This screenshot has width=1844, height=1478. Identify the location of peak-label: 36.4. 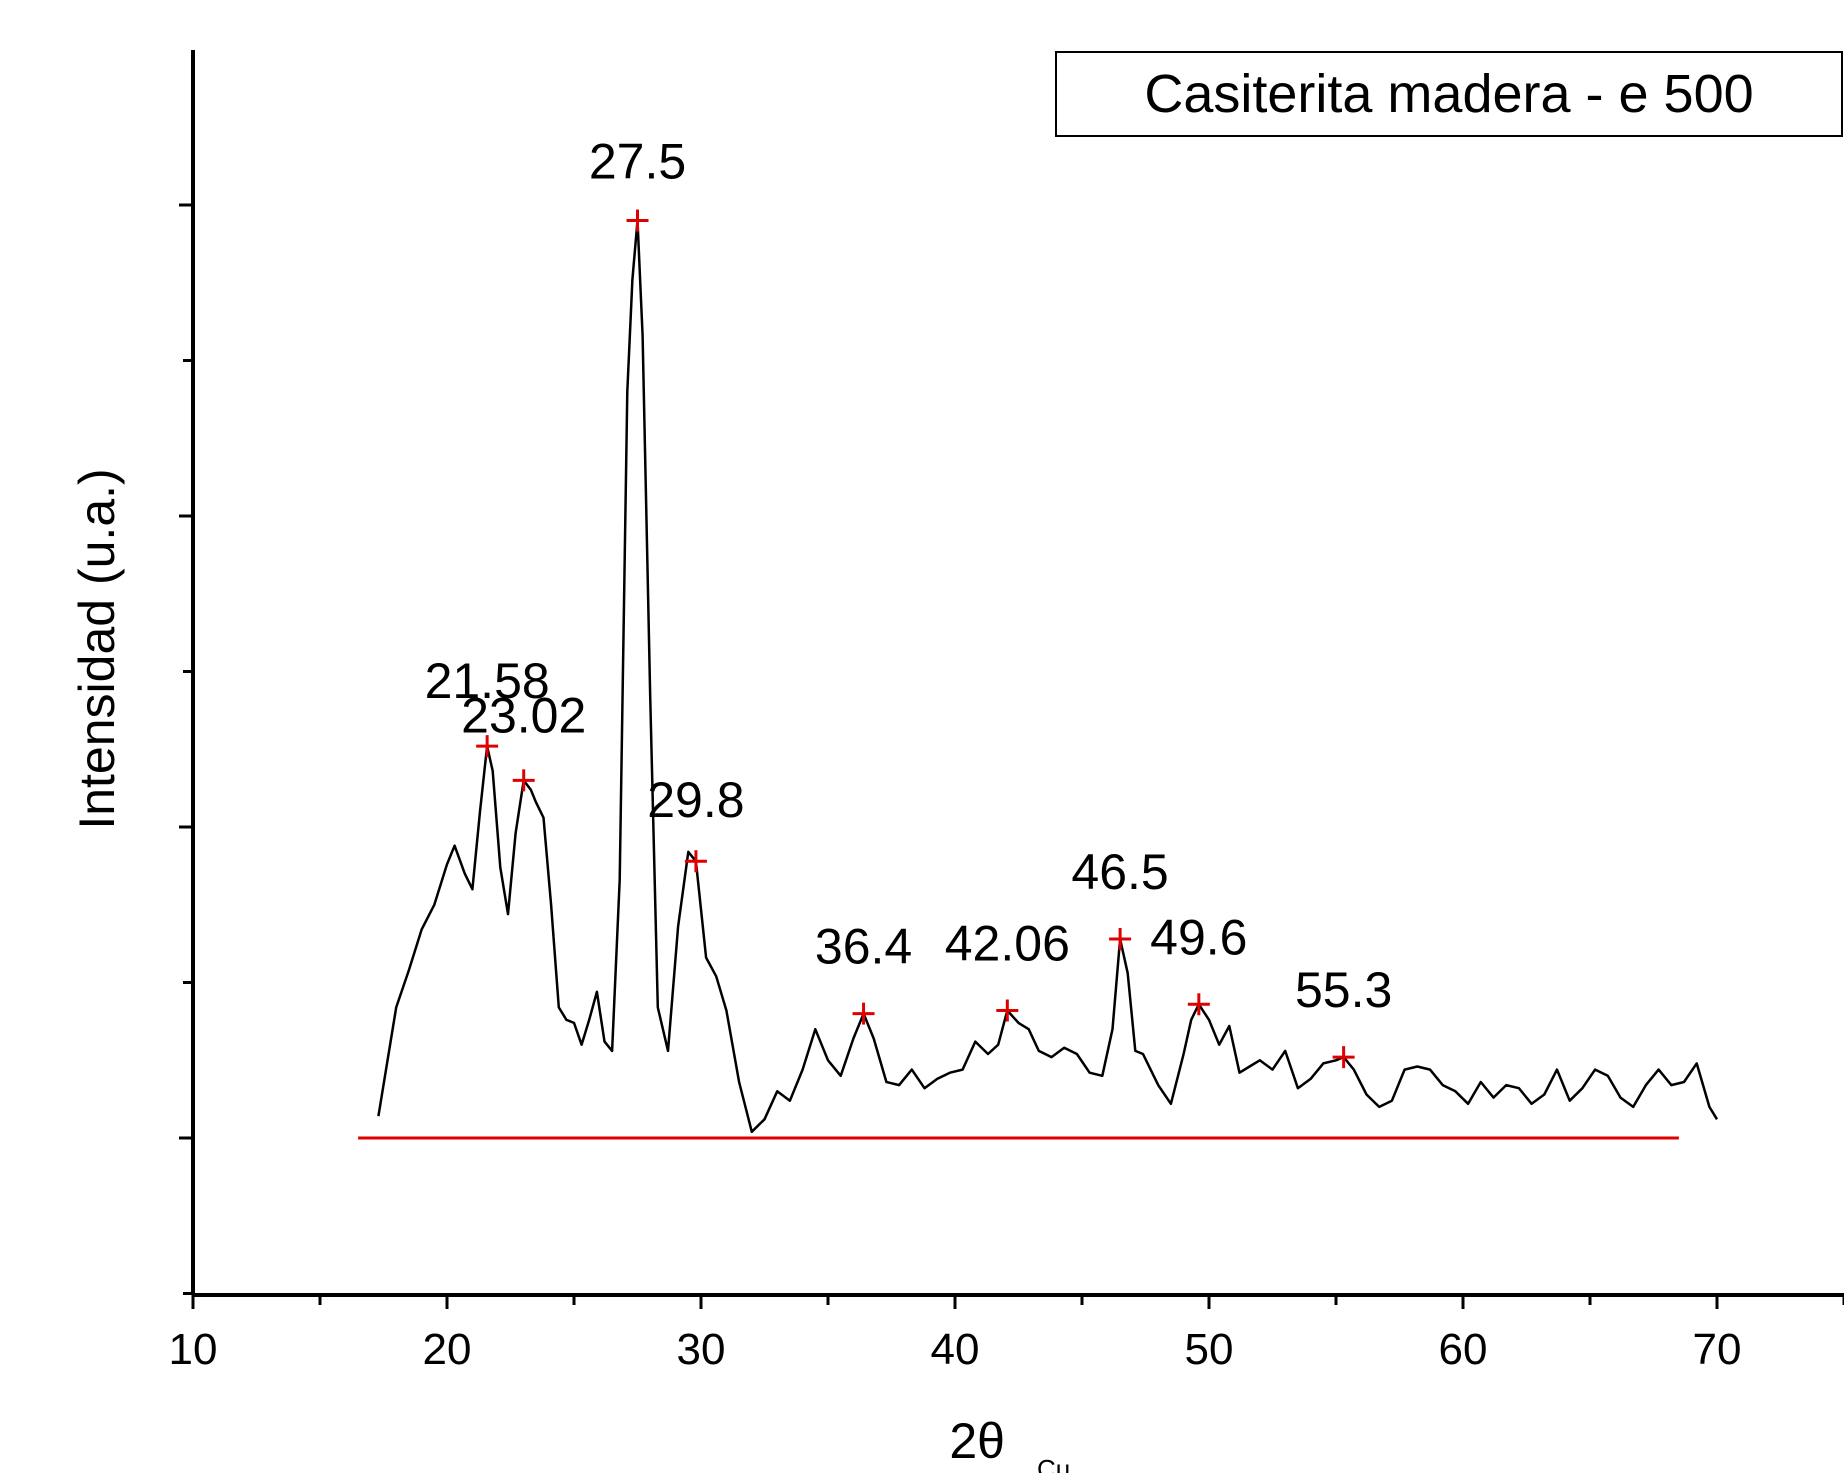
(863, 947).